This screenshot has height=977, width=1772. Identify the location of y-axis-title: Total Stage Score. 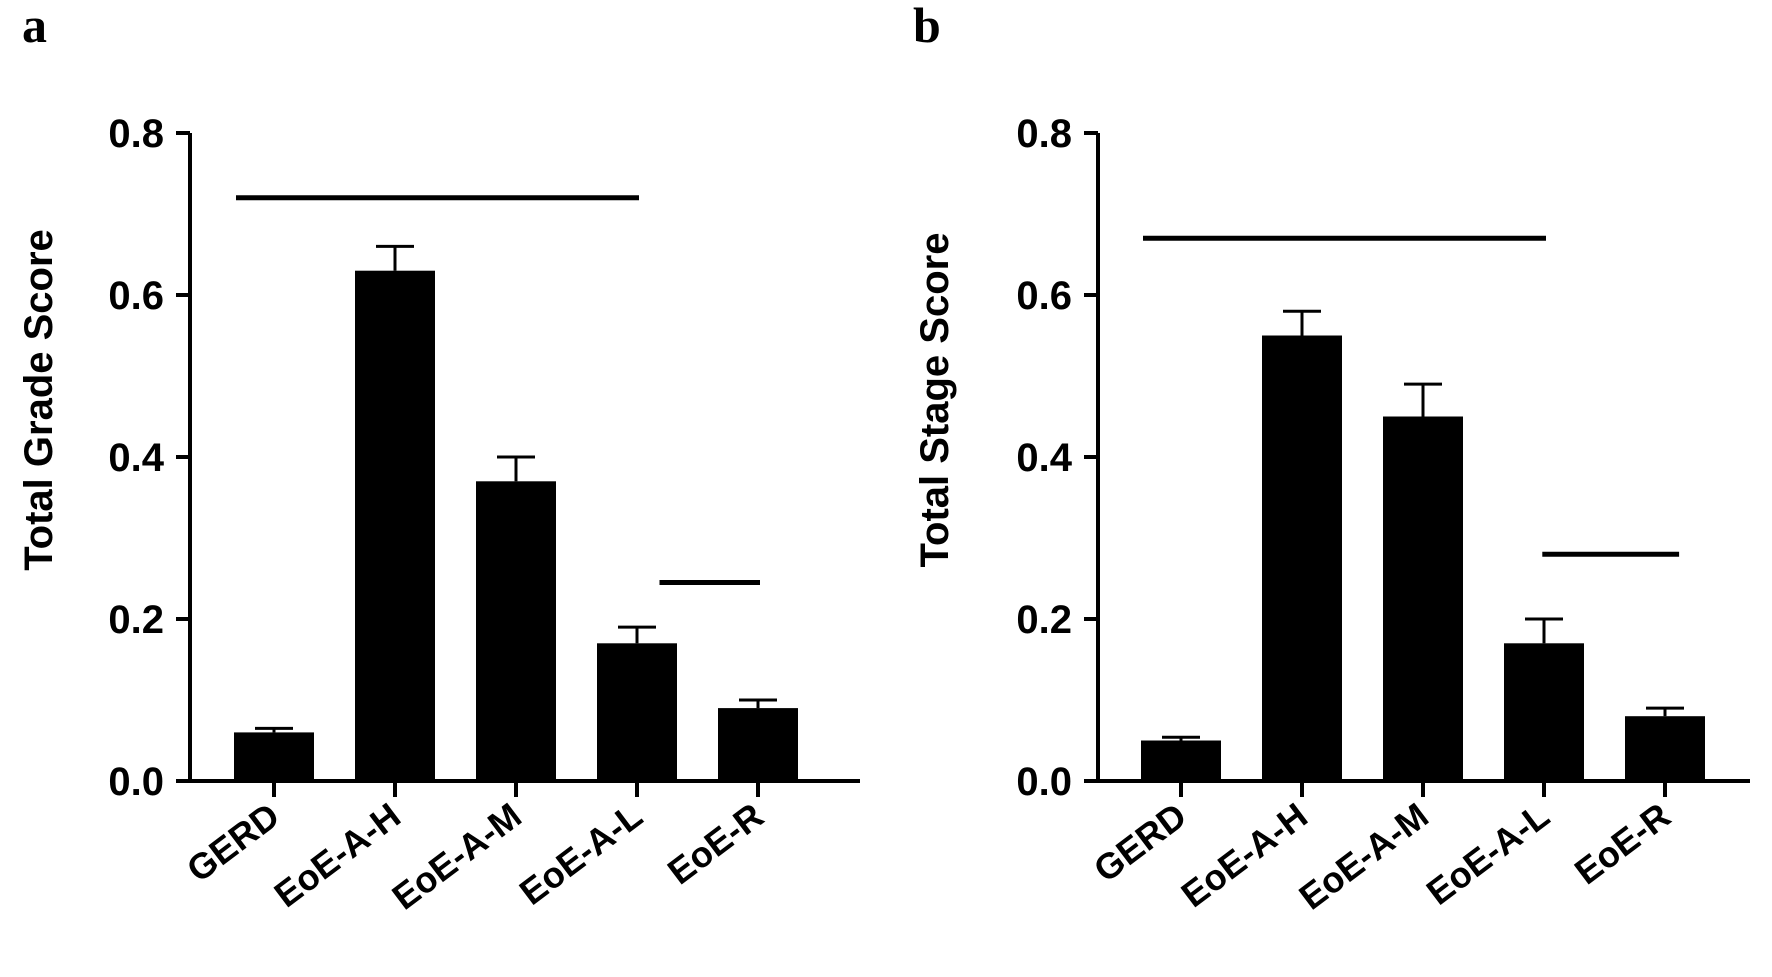
(935, 400).